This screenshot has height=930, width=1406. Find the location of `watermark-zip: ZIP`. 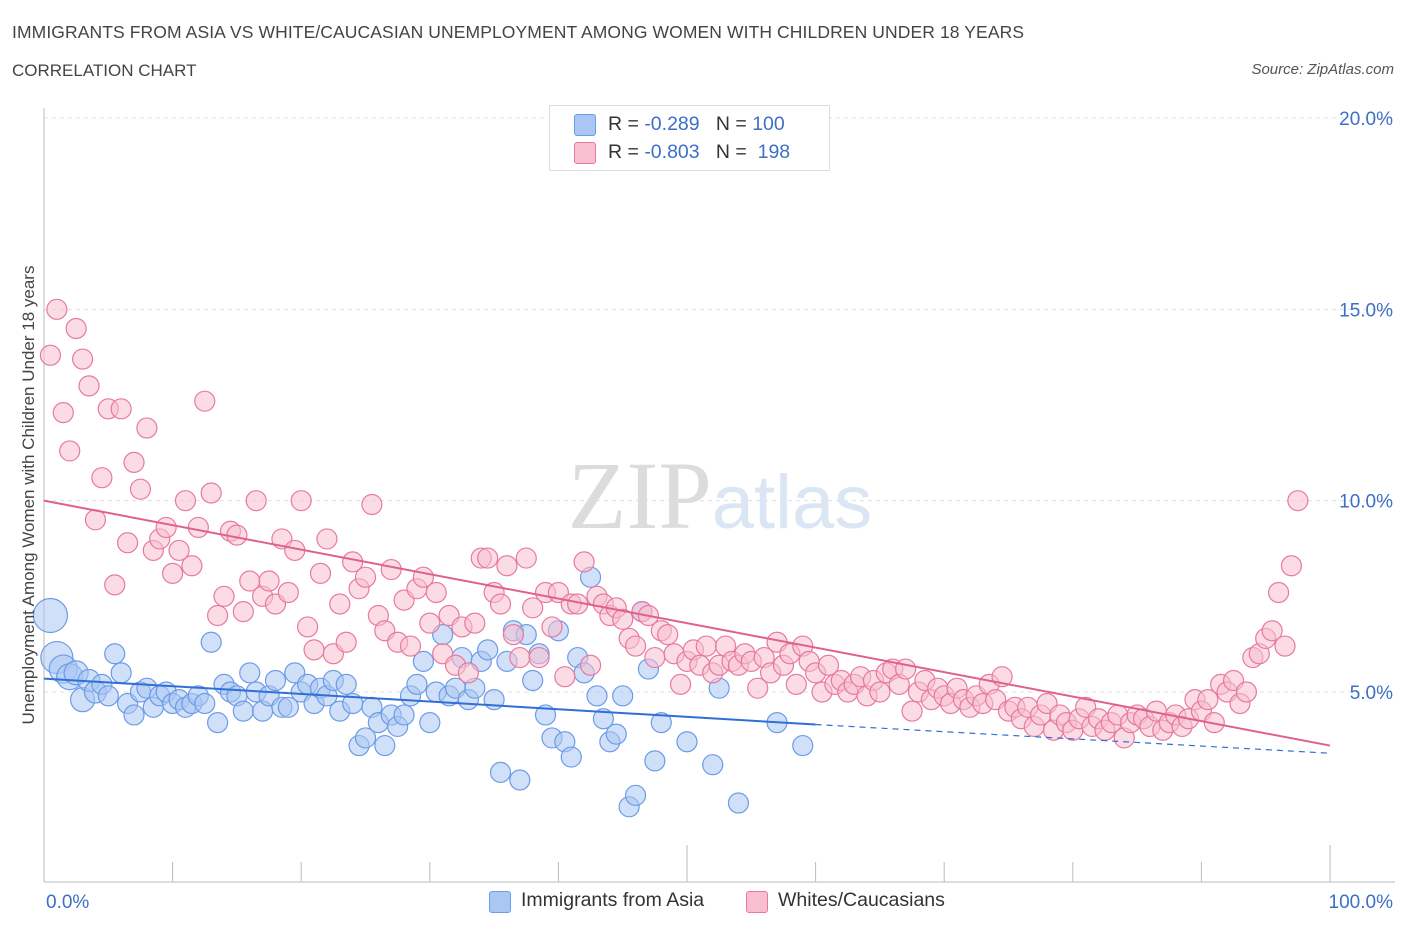

watermark-zip: ZIP is located at coordinates (640, 495).